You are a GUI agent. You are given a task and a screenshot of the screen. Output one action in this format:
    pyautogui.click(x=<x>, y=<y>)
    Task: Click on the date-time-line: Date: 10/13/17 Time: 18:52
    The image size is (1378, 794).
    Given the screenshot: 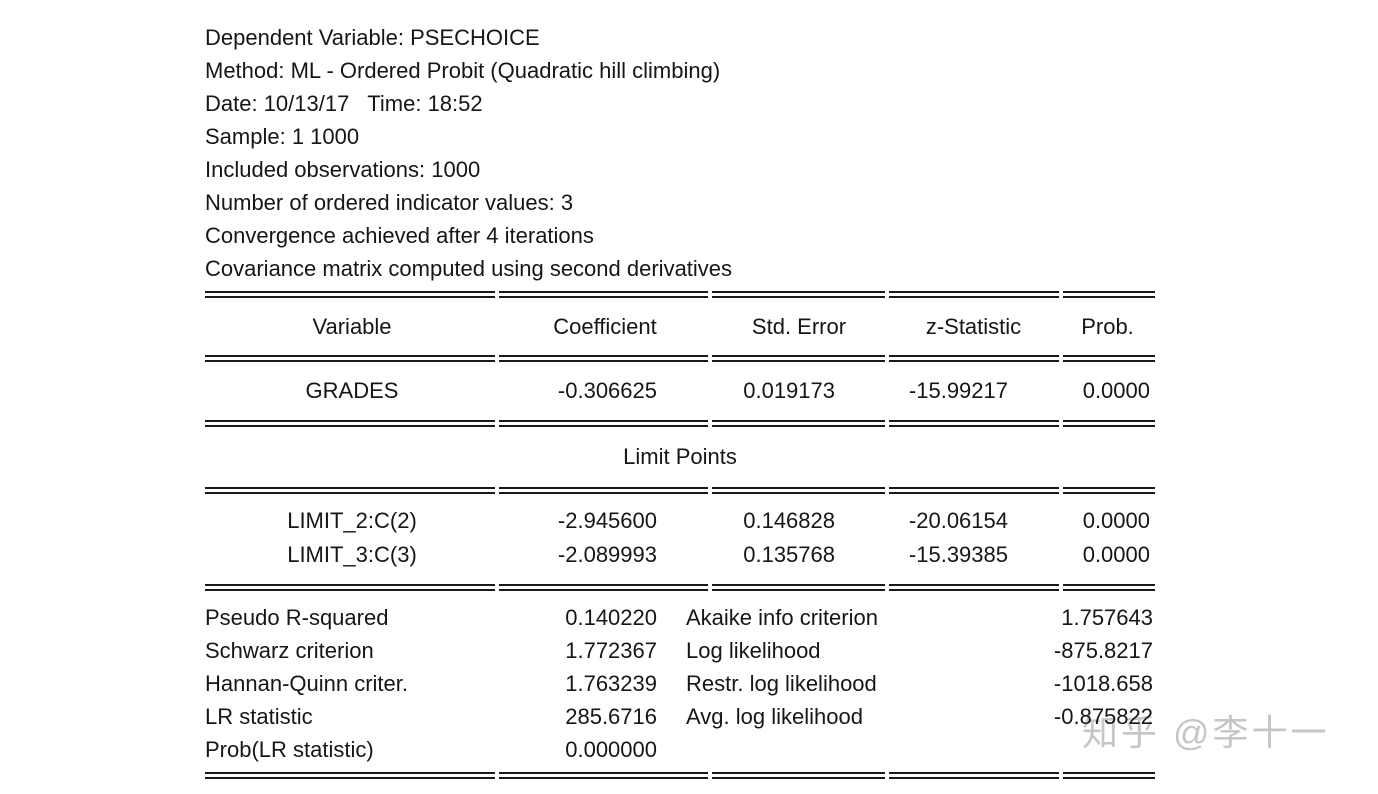 What is the action you would take?
    pyautogui.click(x=344, y=103)
    